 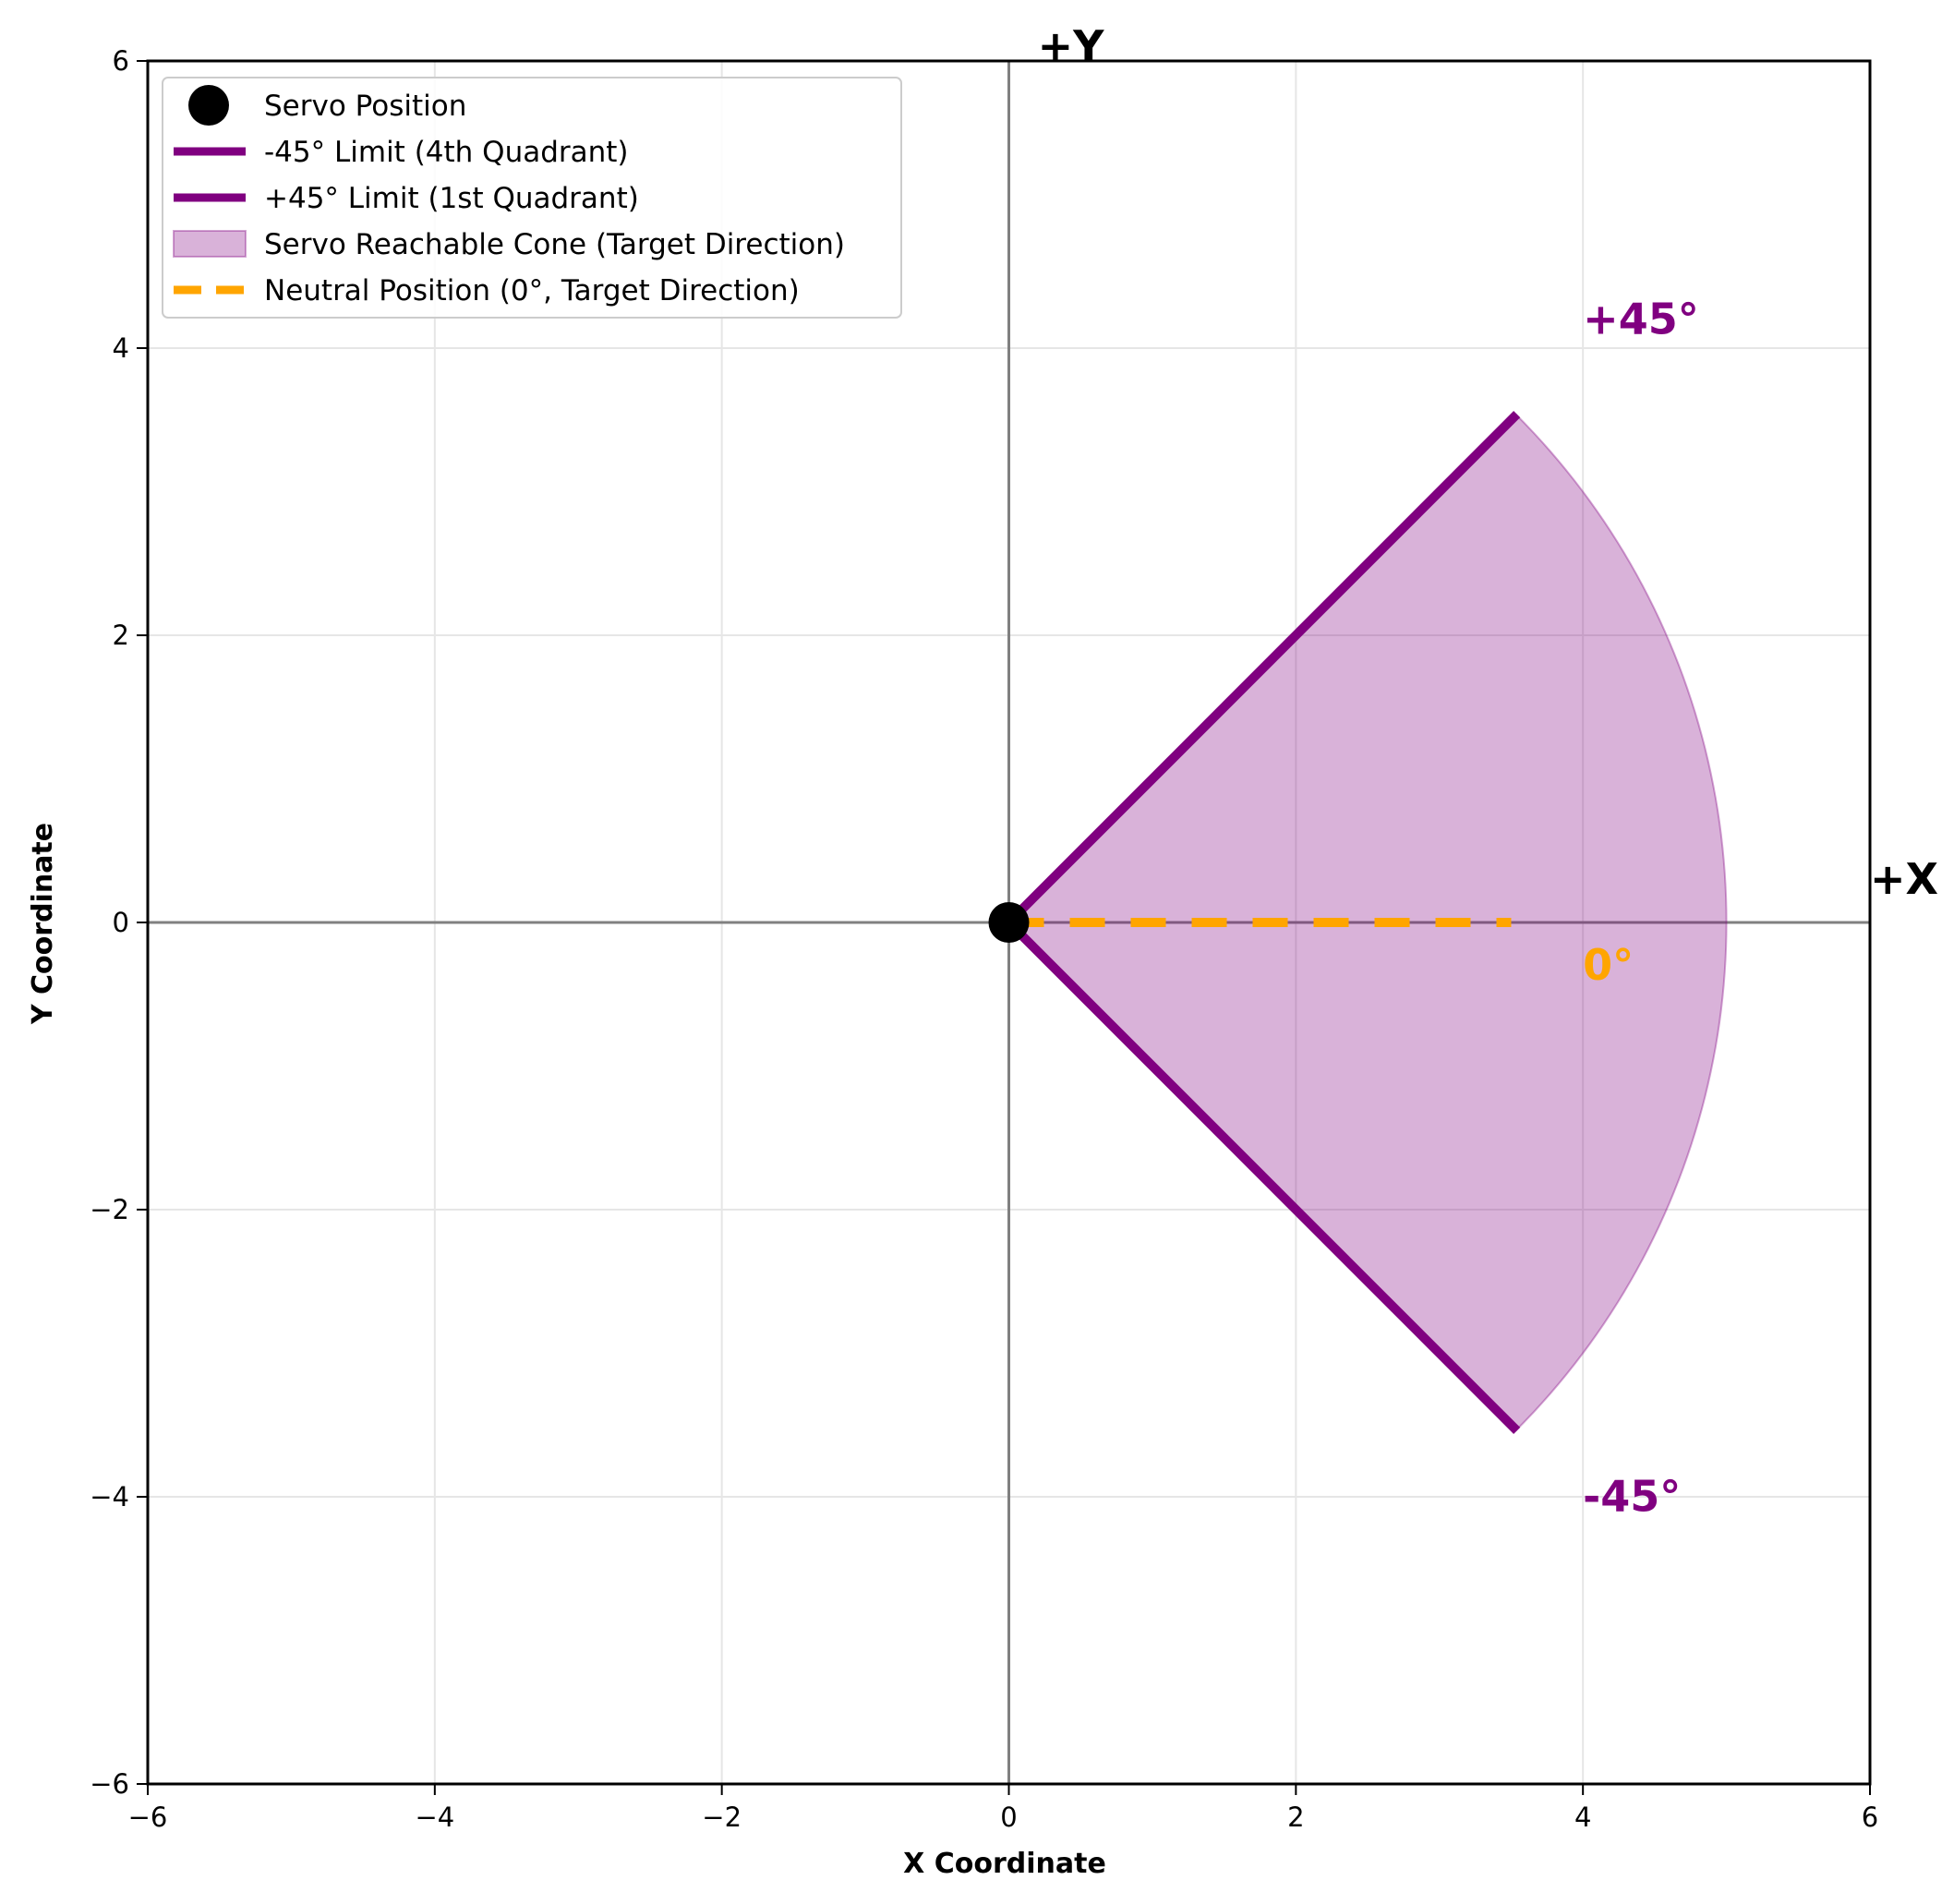 I want to click on legend-marker-servo, so click(x=208, y=105).